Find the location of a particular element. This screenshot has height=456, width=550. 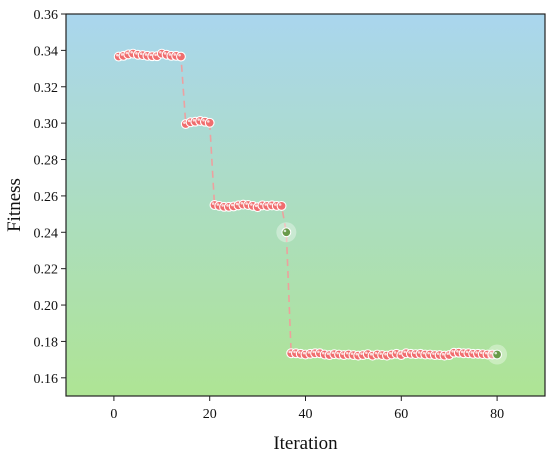

y-tick-label: 0.32 is located at coordinates (46, 88).